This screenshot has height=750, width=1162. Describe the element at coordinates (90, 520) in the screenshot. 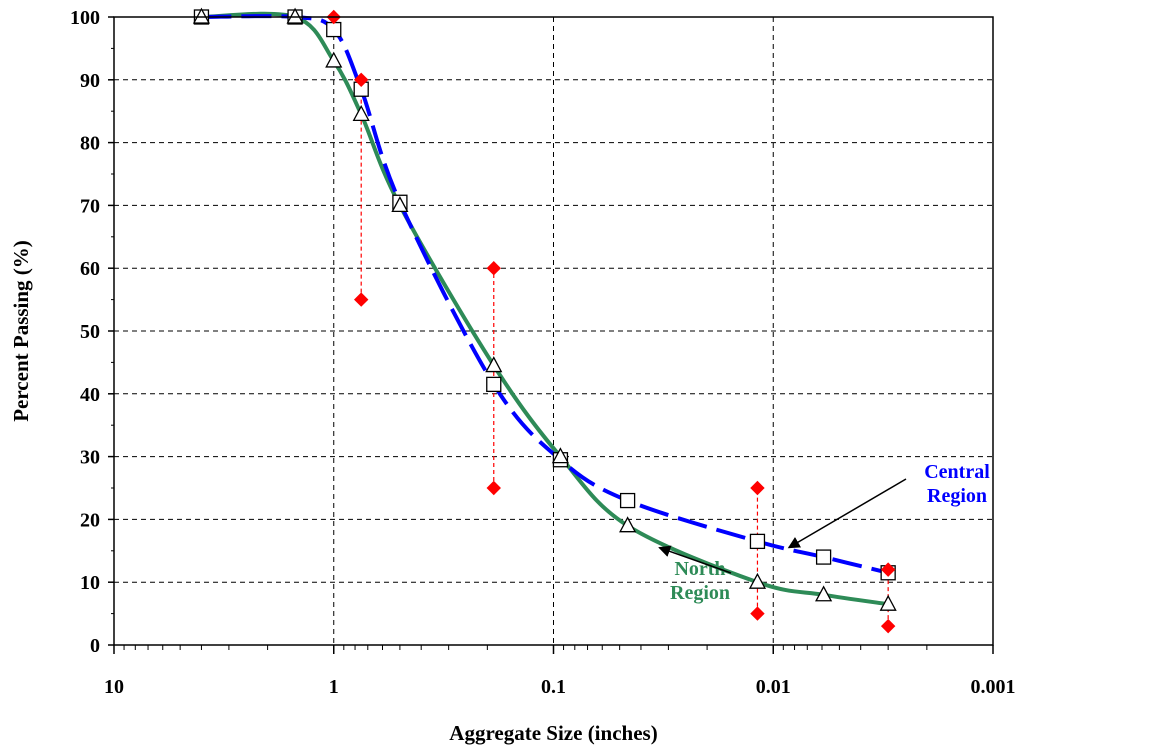

I see `y-tick-label: 20` at that location.